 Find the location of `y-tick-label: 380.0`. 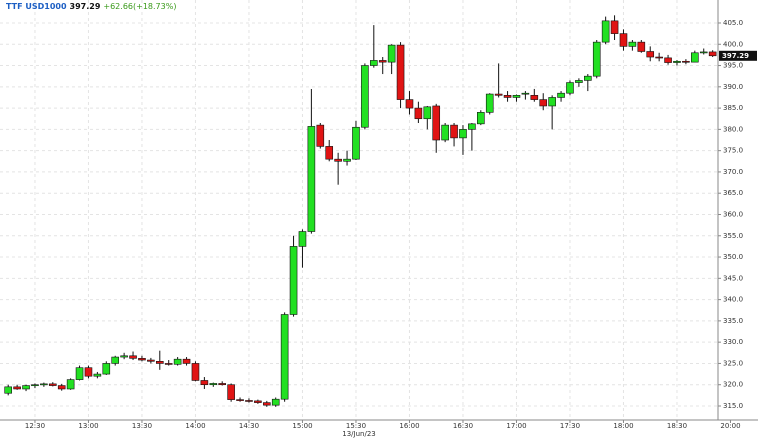

y-tick-label: 380.0 is located at coordinates (733, 129).